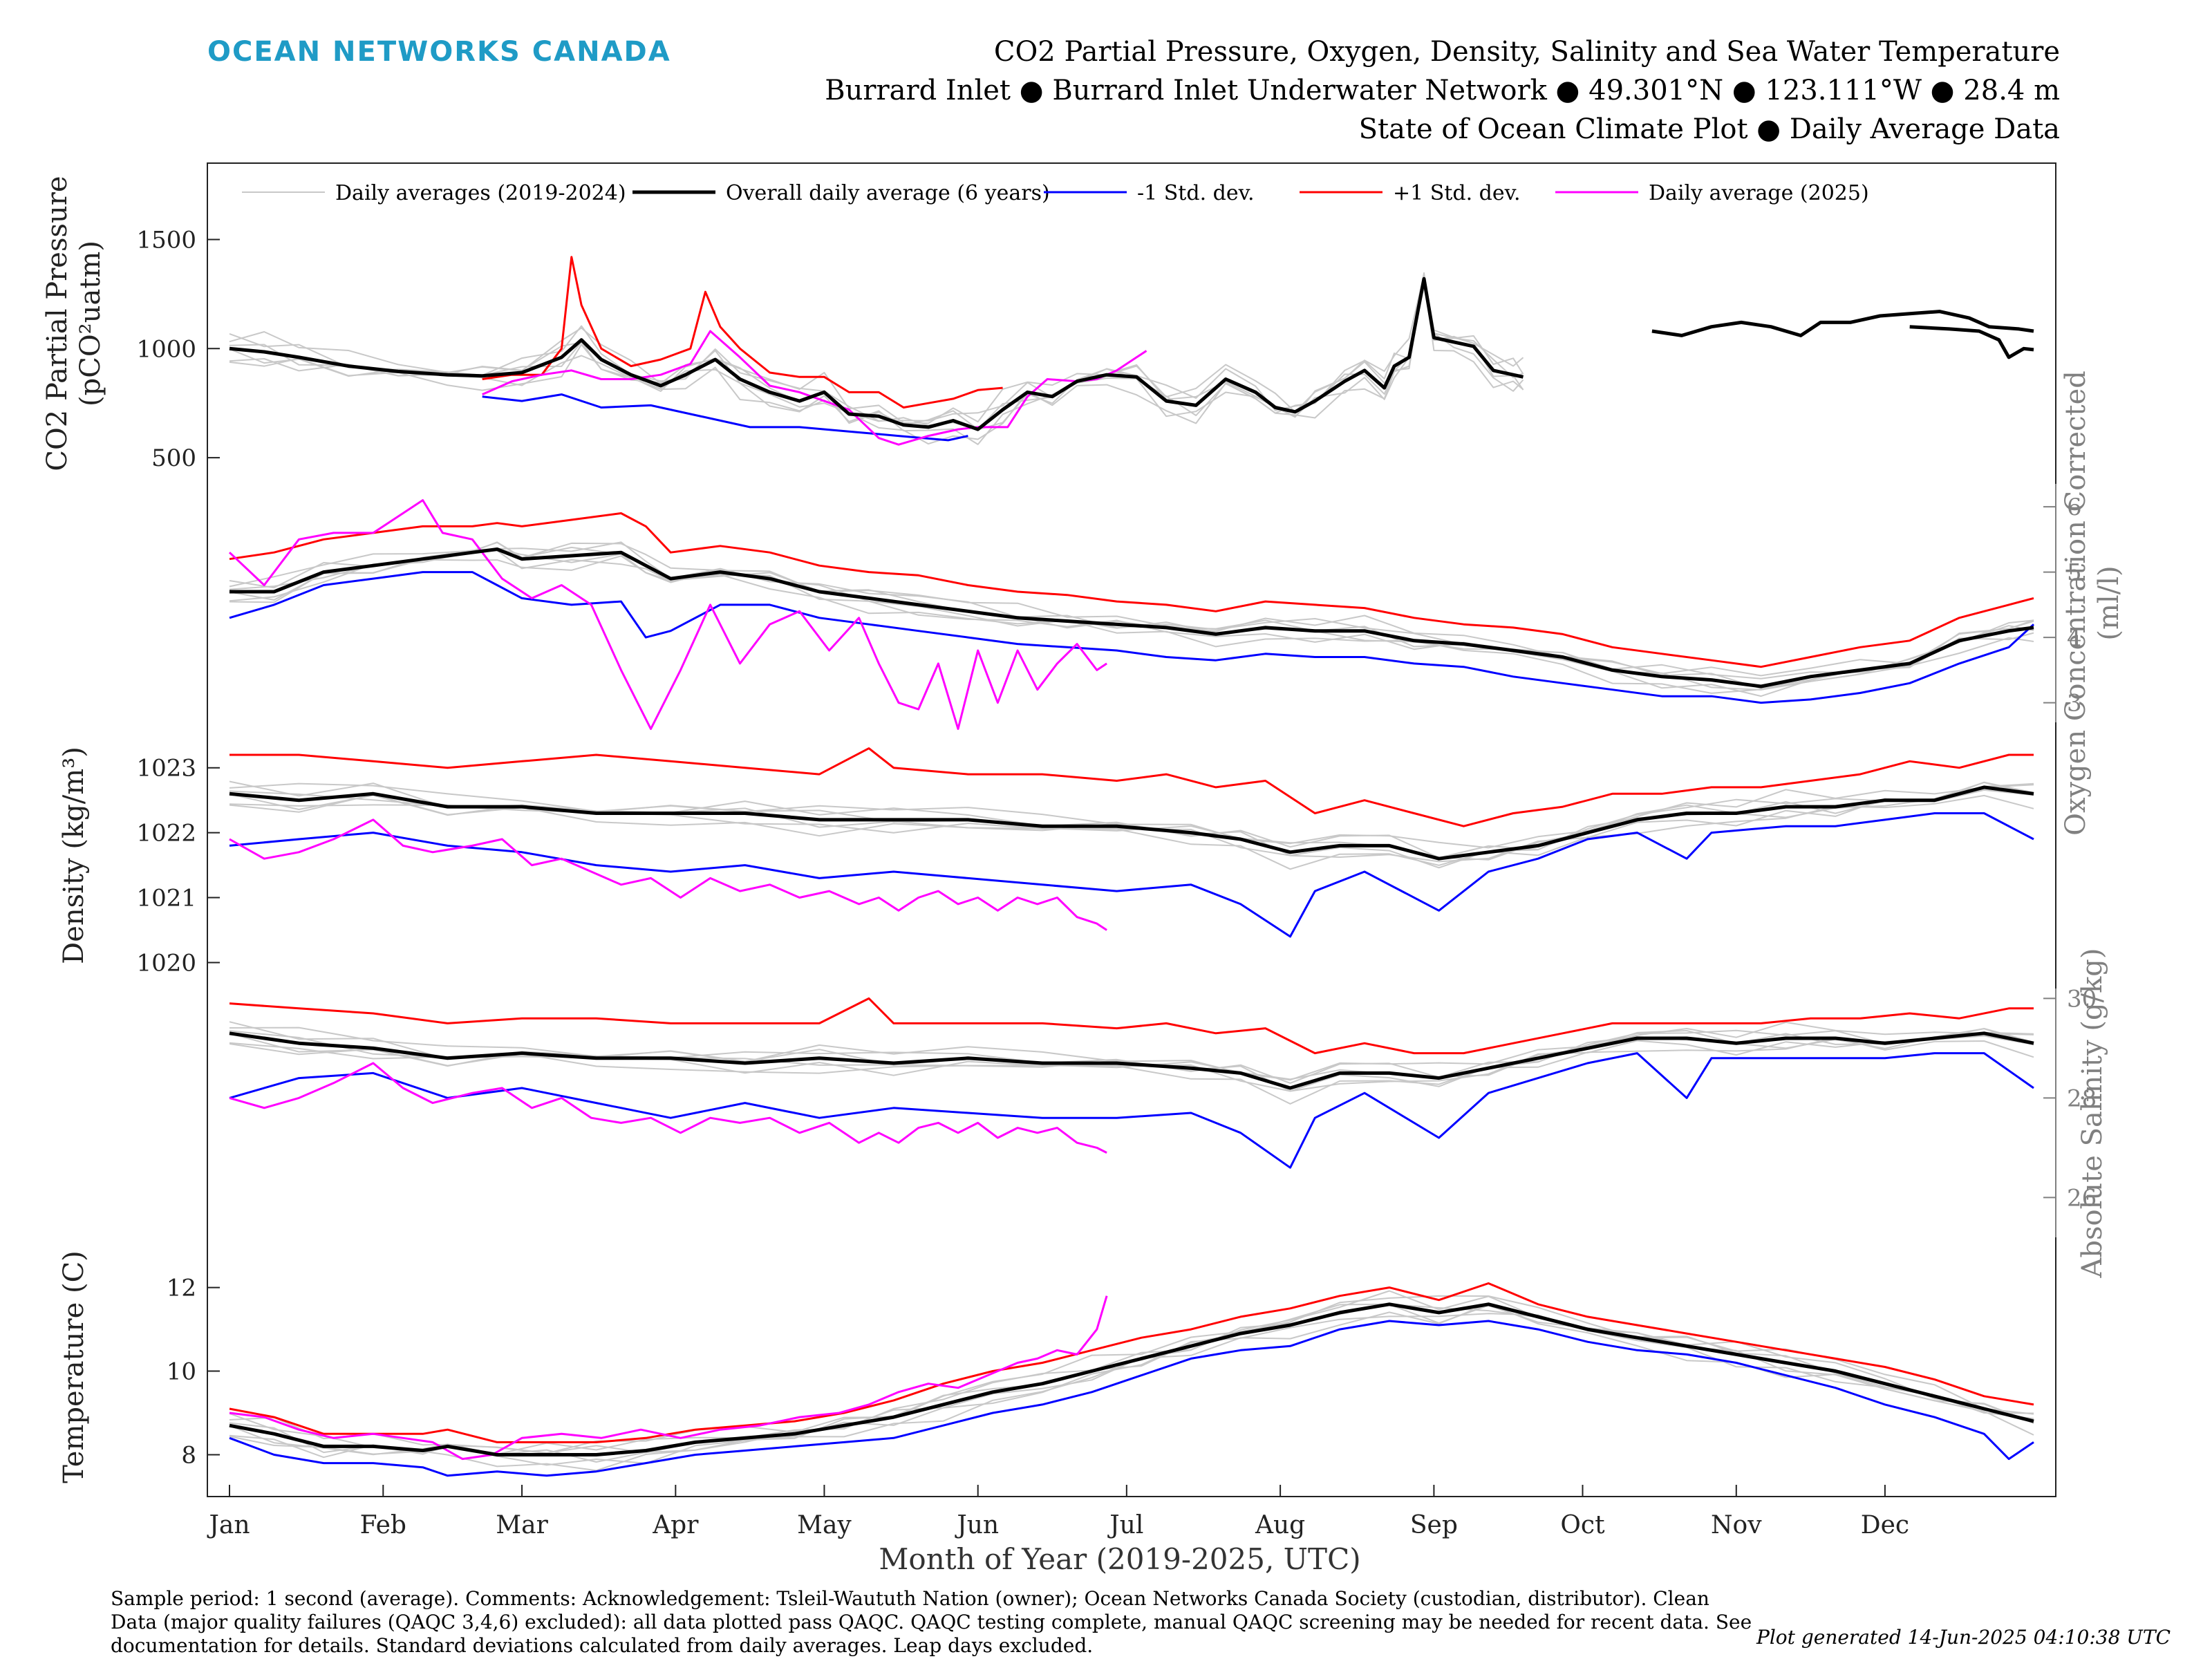  What do you see at coordinates (166, 963) in the screenshot?
I see `density-y-tick-label: 1020` at bounding box center [166, 963].